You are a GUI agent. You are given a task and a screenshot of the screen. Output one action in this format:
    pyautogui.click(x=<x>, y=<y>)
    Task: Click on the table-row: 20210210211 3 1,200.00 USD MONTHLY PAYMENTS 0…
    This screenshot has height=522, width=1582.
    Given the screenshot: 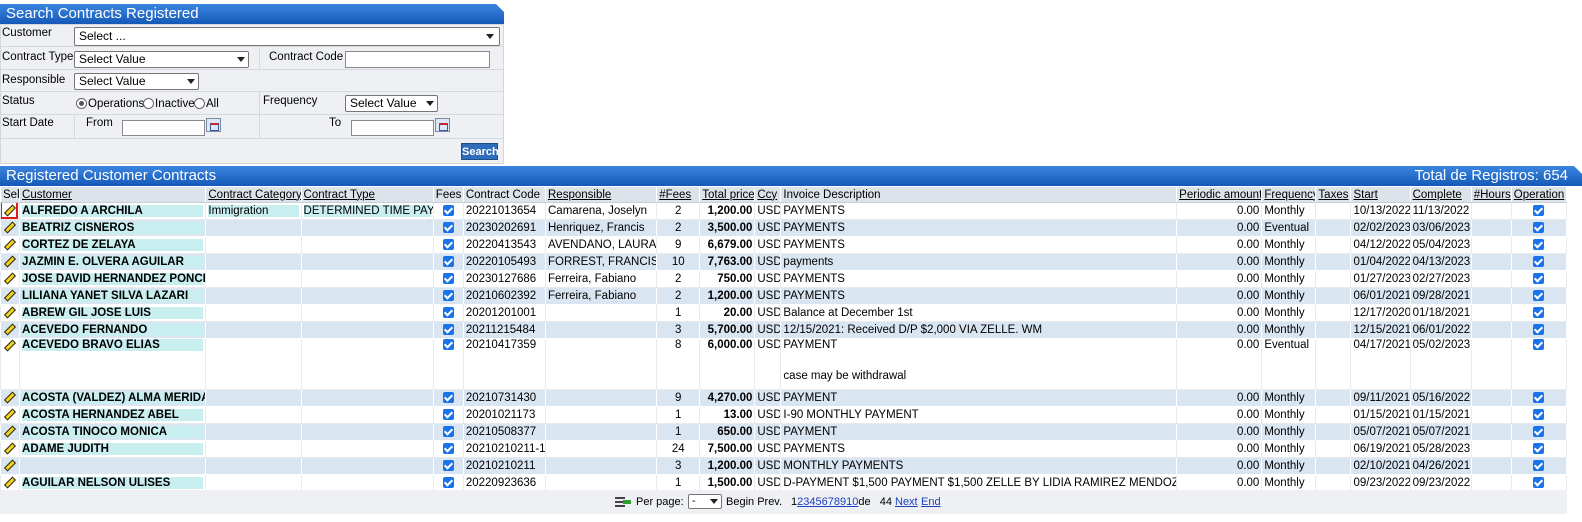 What is the action you would take?
    pyautogui.click(x=784, y=466)
    